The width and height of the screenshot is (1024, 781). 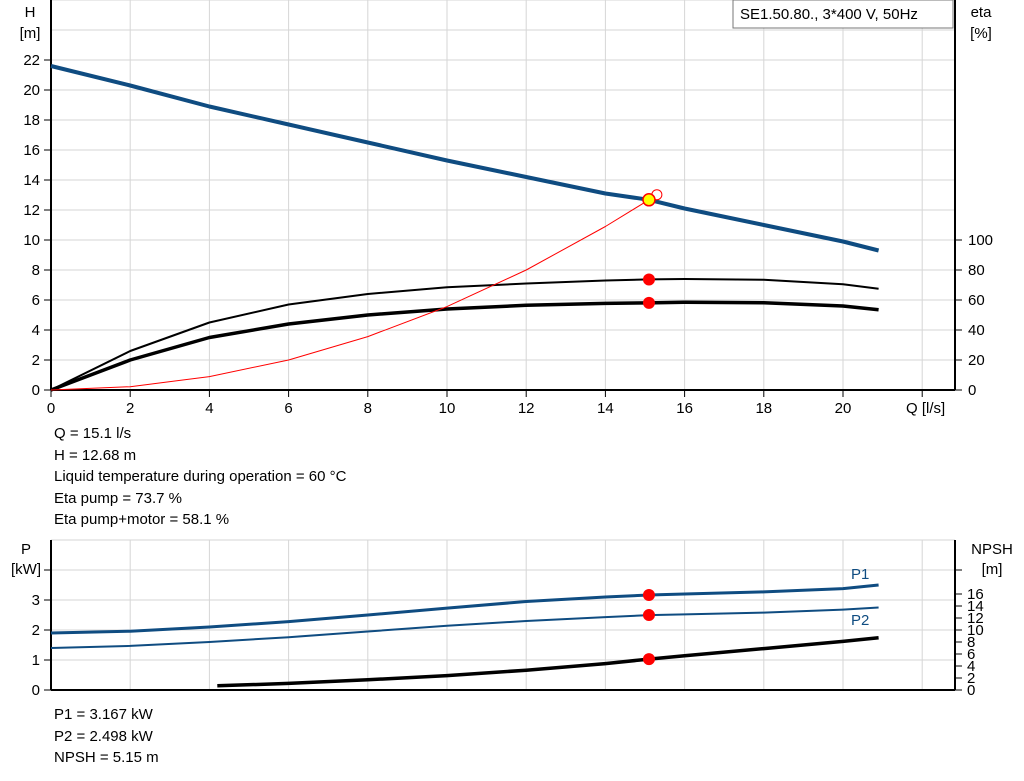 I want to click on y-tick-label: 0, so click(x=36, y=390).